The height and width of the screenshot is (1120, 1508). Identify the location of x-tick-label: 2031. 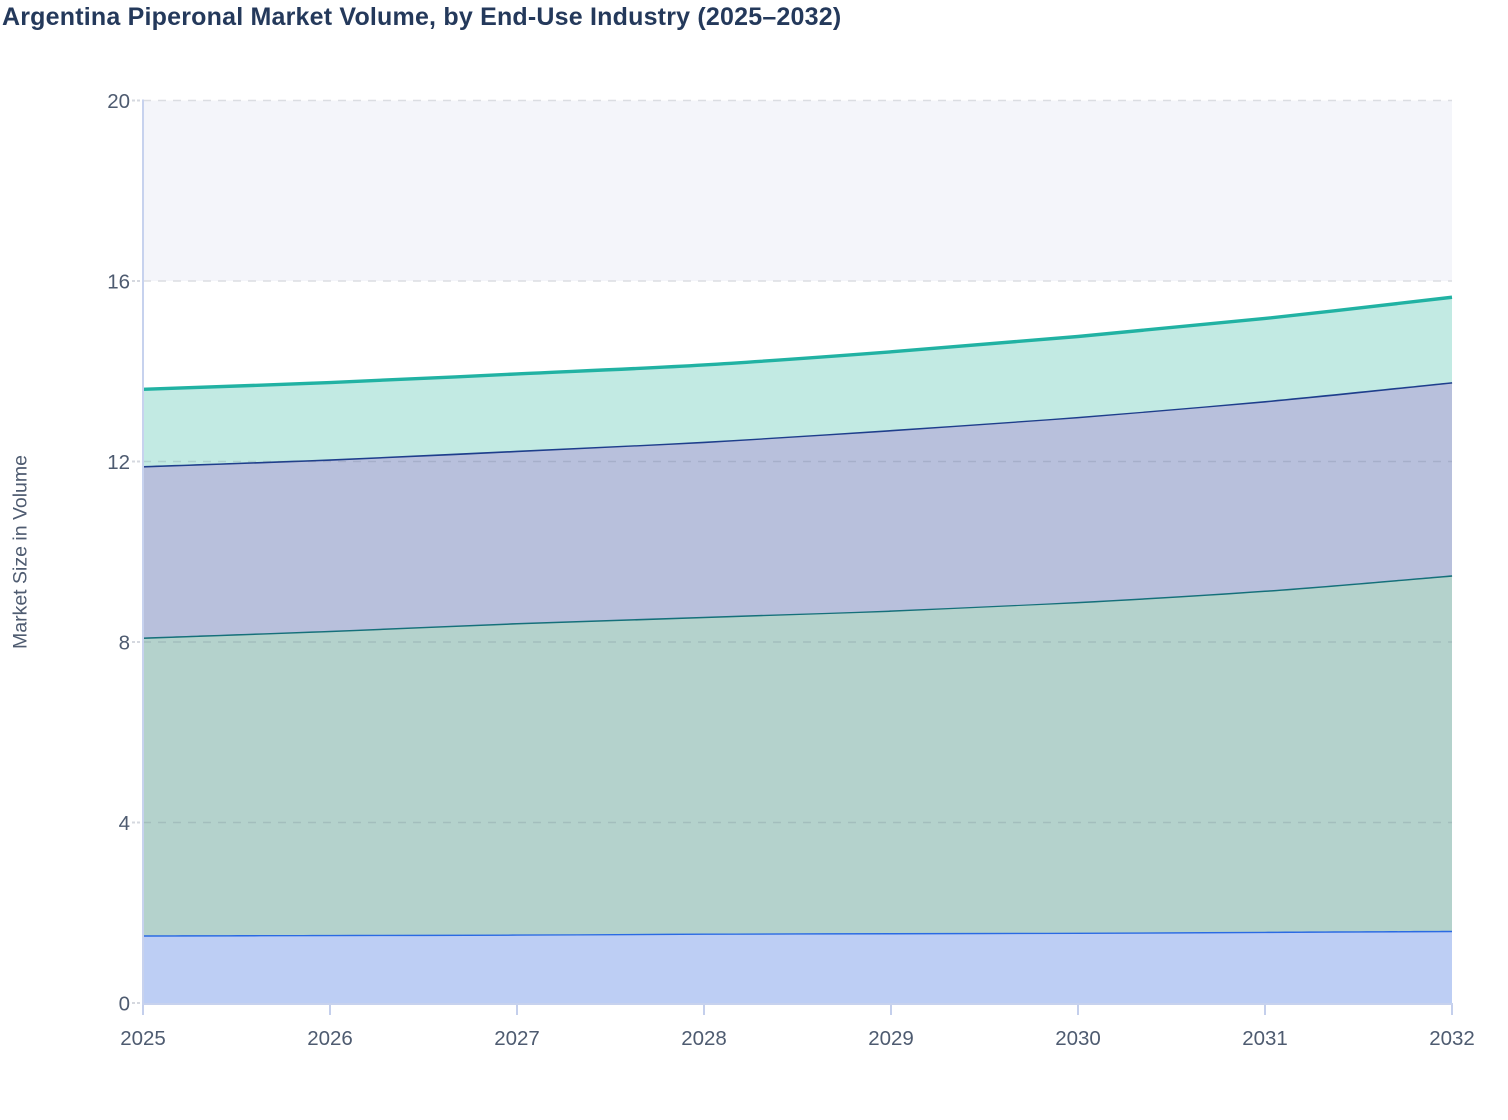
(1265, 1038).